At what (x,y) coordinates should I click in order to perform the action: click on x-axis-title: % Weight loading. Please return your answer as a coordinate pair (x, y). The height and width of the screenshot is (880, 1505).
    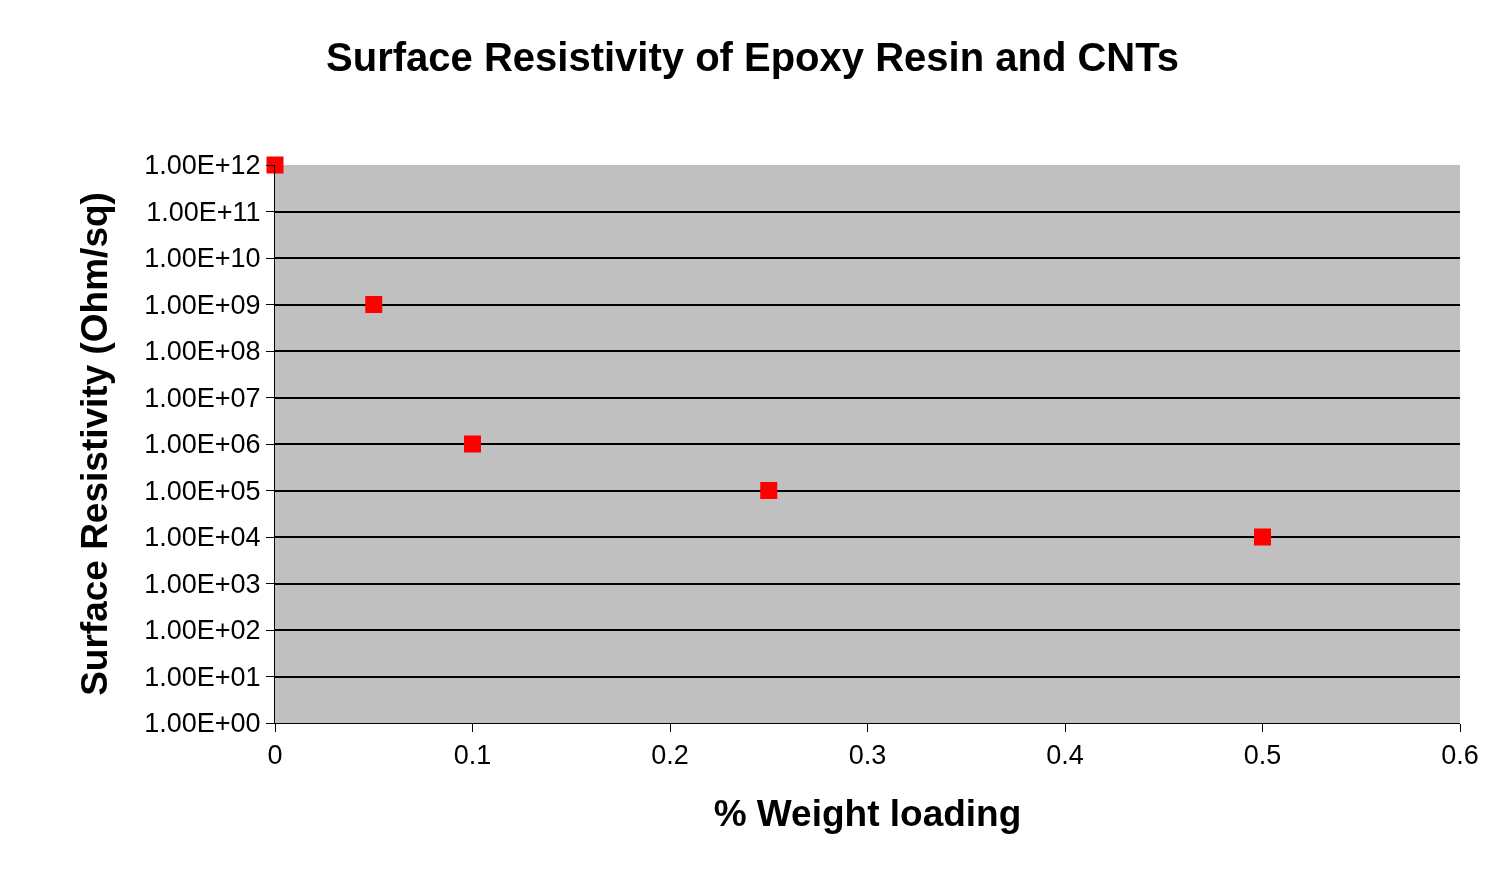
    Looking at the image, I should click on (867, 813).